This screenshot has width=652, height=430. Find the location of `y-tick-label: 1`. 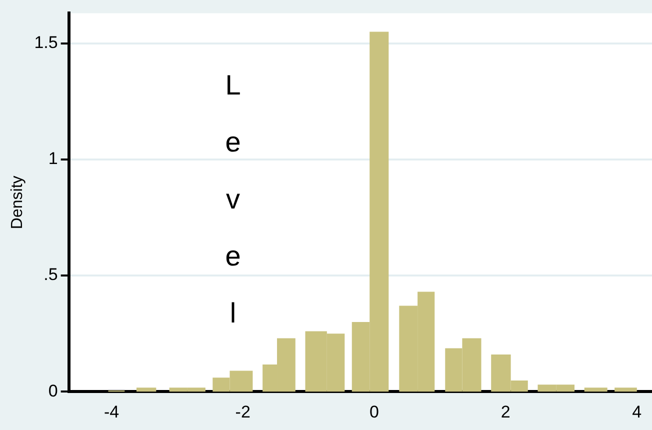

y-tick-label: 1 is located at coordinates (53, 158).